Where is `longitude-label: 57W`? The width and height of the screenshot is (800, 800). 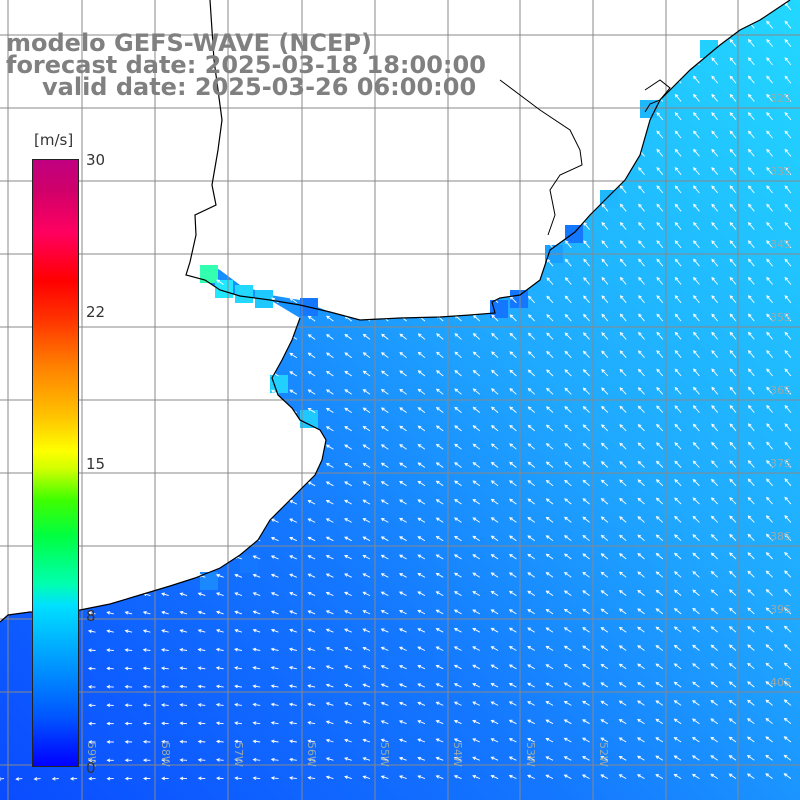
longitude-label: 57W is located at coordinates (238, 754).